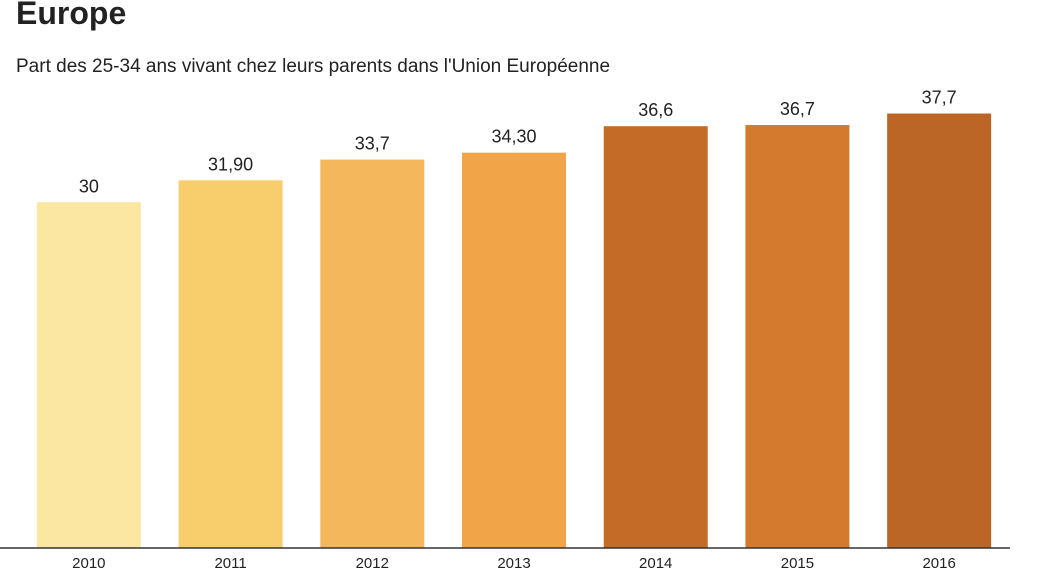  Describe the element at coordinates (939, 98) in the screenshot. I see `value-label: 37,7` at that location.